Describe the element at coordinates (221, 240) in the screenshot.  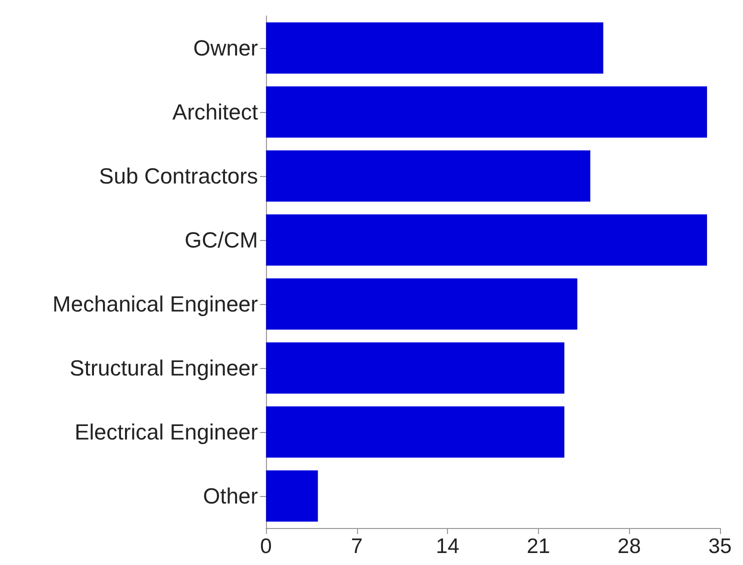
I see `y-tick-label: GC/CM` at that location.